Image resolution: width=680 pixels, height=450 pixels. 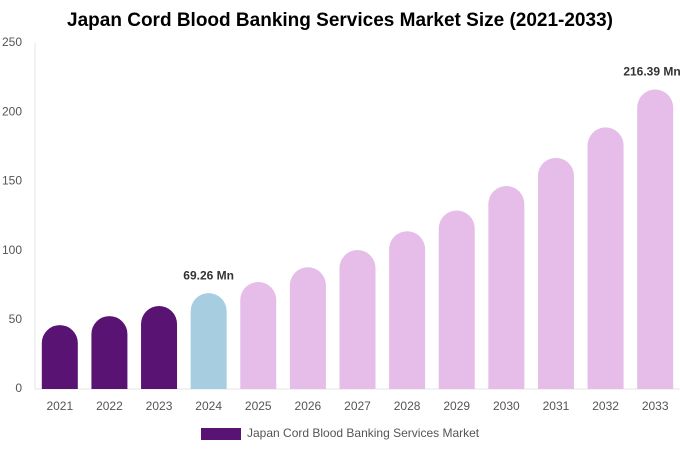 What do you see at coordinates (556, 406) in the screenshot?
I see `x-tick-label: 2031` at bounding box center [556, 406].